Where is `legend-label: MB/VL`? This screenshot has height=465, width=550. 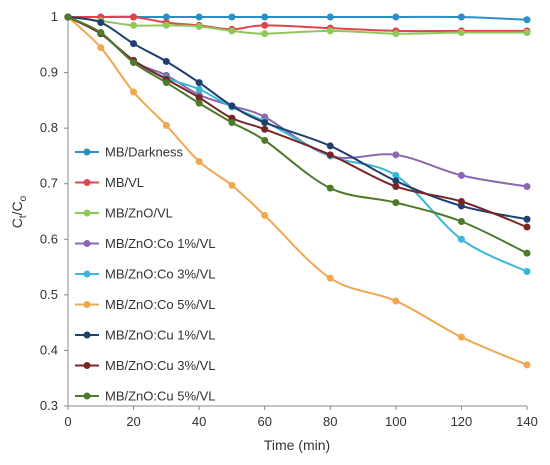
legend-label: MB/VL is located at coordinates (124, 182).